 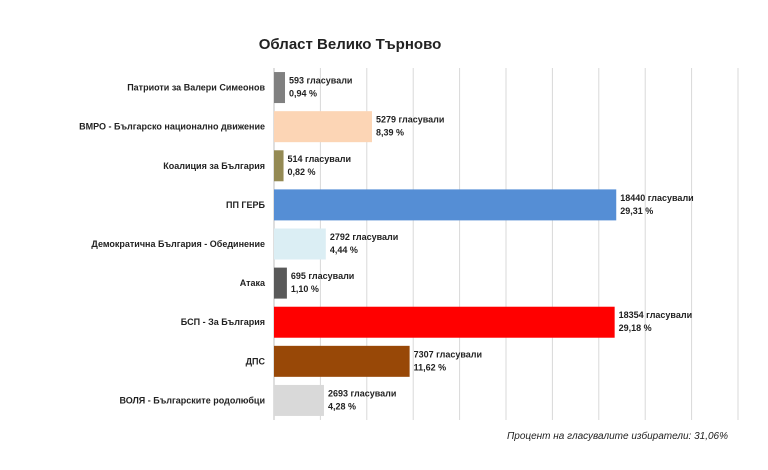 What do you see at coordinates (172, 127) in the screenshot?
I see `category-label: ВМРО - Българско национално движение` at bounding box center [172, 127].